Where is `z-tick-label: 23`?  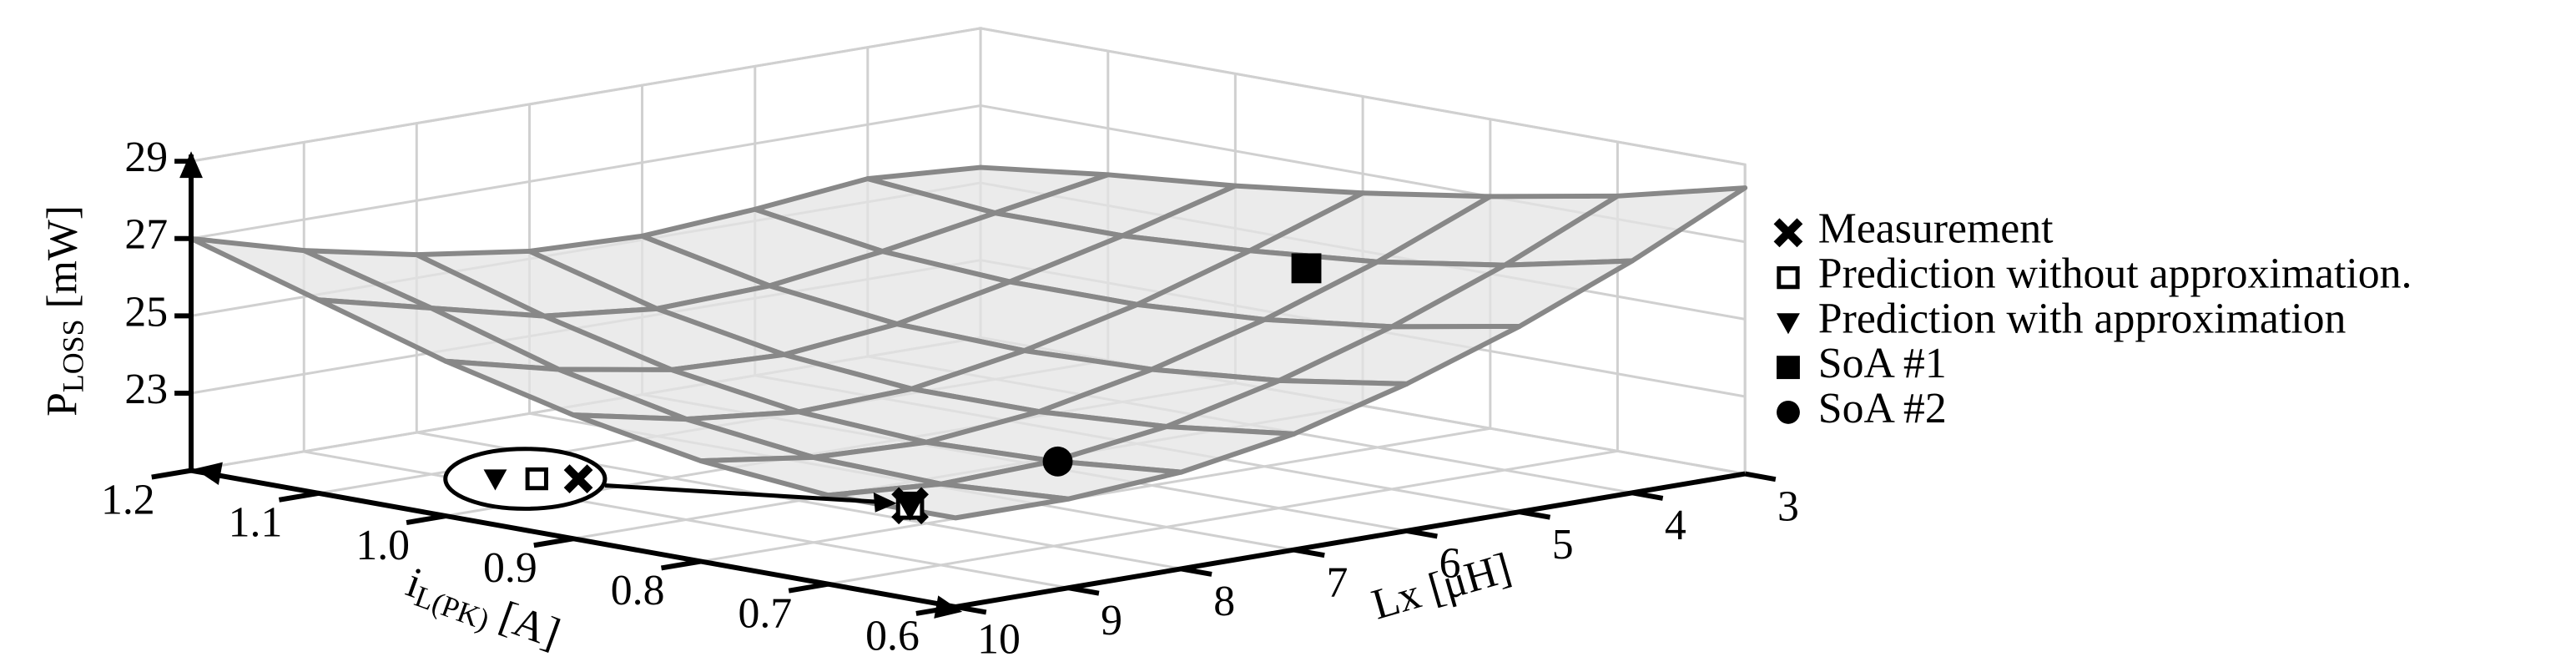 z-tick-label: 23 is located at coordinates (146, 389).